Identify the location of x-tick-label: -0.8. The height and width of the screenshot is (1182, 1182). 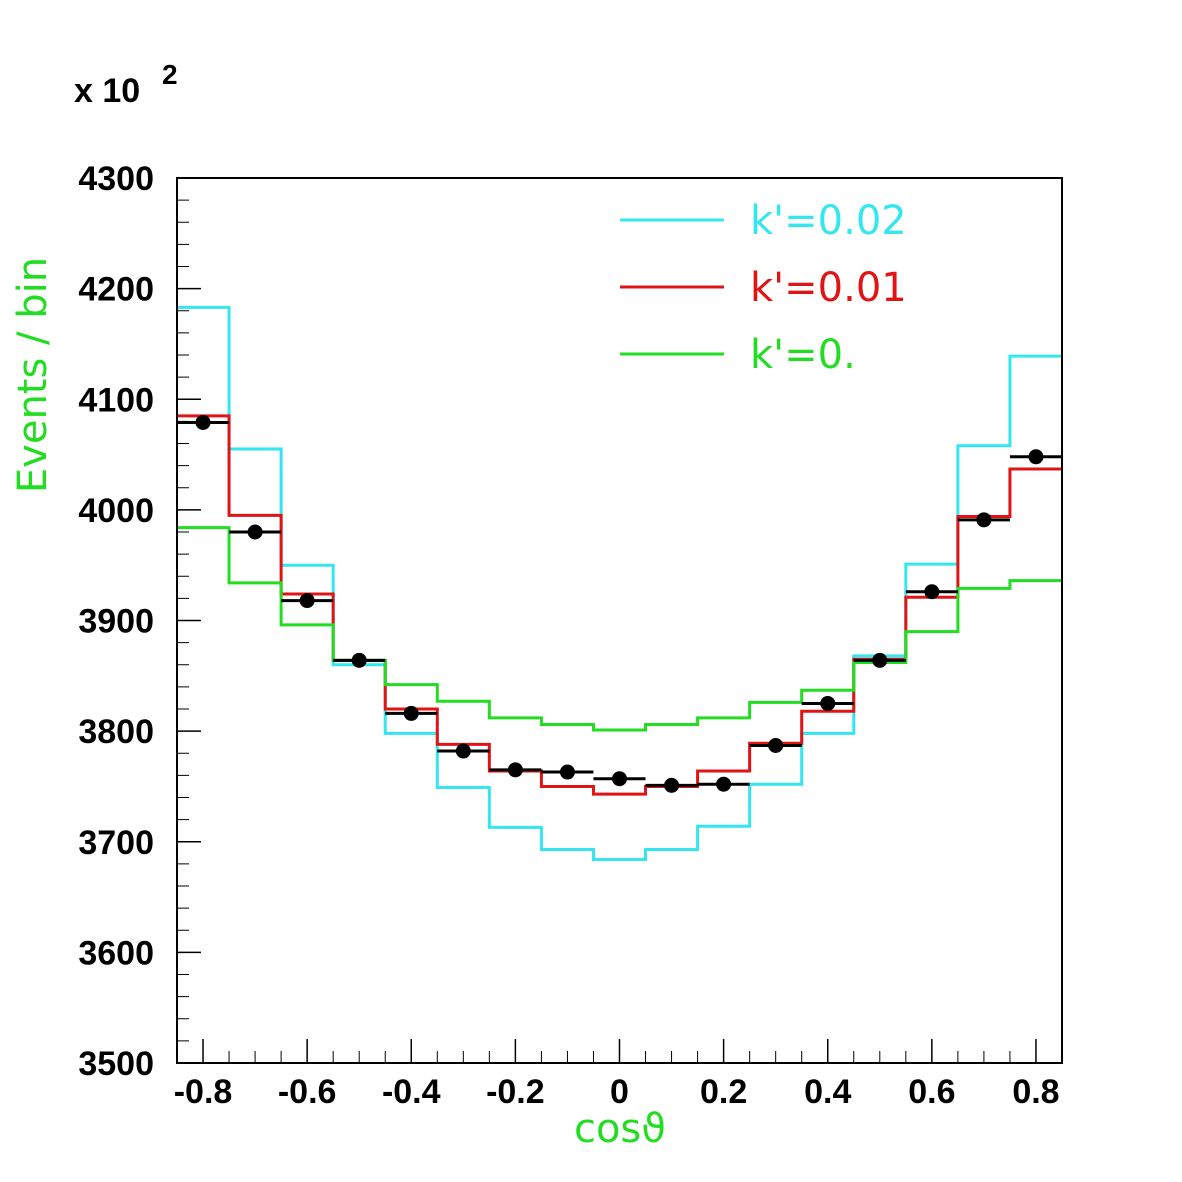
(203, 1092).